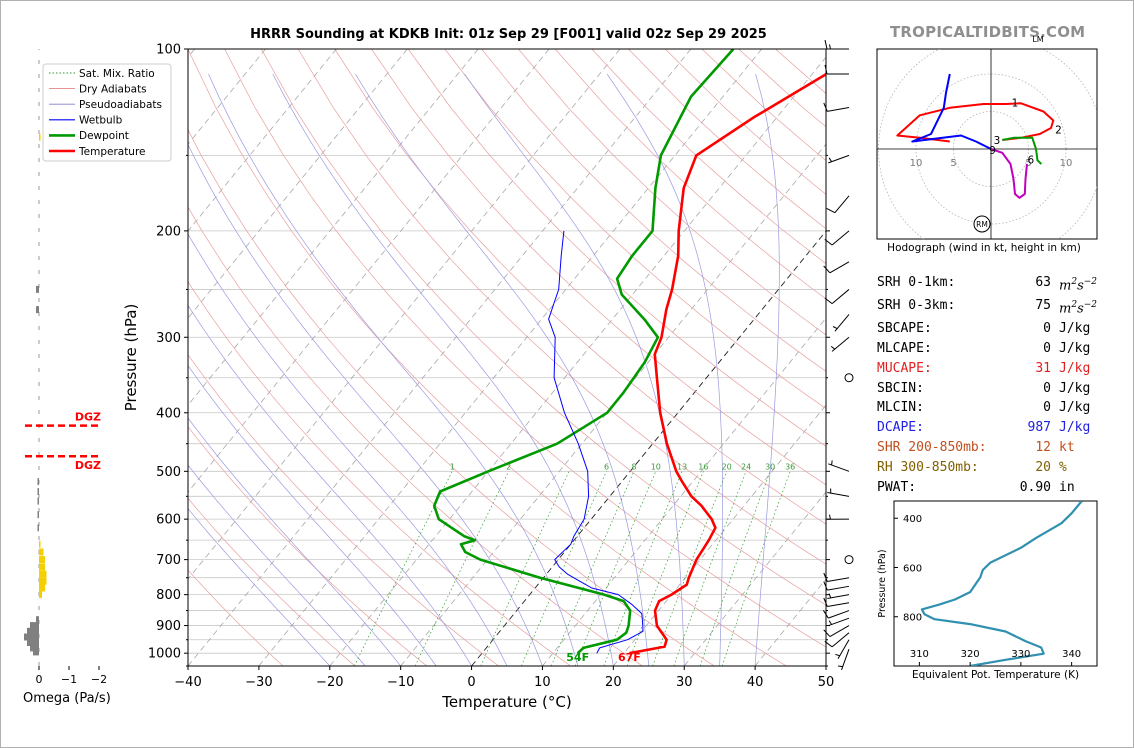 The height and width of the screenshot is (748, 1134). I want to click on mixing-ratio-label: 20, so click(727, 466).